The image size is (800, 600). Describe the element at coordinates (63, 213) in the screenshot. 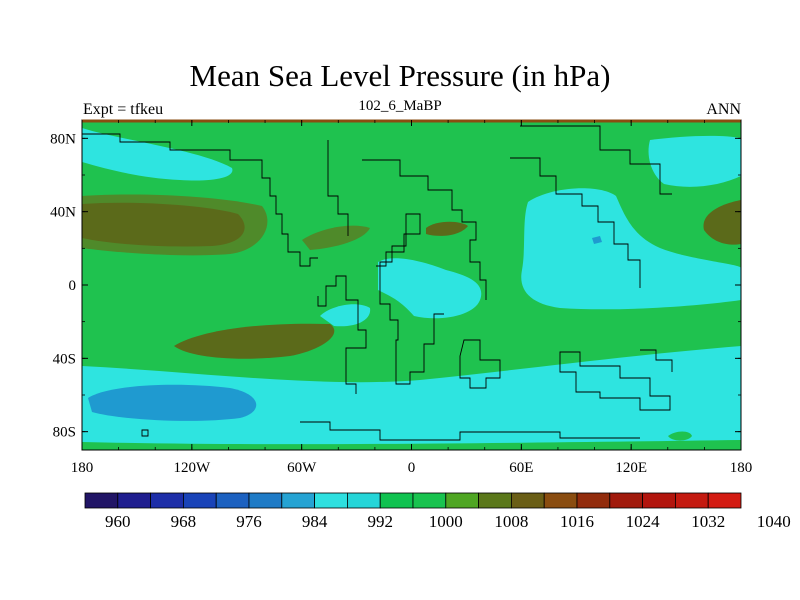

I see `lat-label: 40N` at that location.